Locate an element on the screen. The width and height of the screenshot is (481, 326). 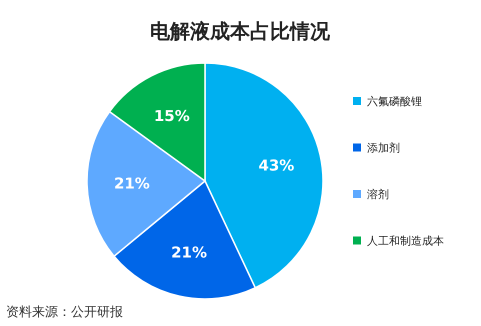
text: 资料来源：公开研报 is located at coordinates (64, 312).